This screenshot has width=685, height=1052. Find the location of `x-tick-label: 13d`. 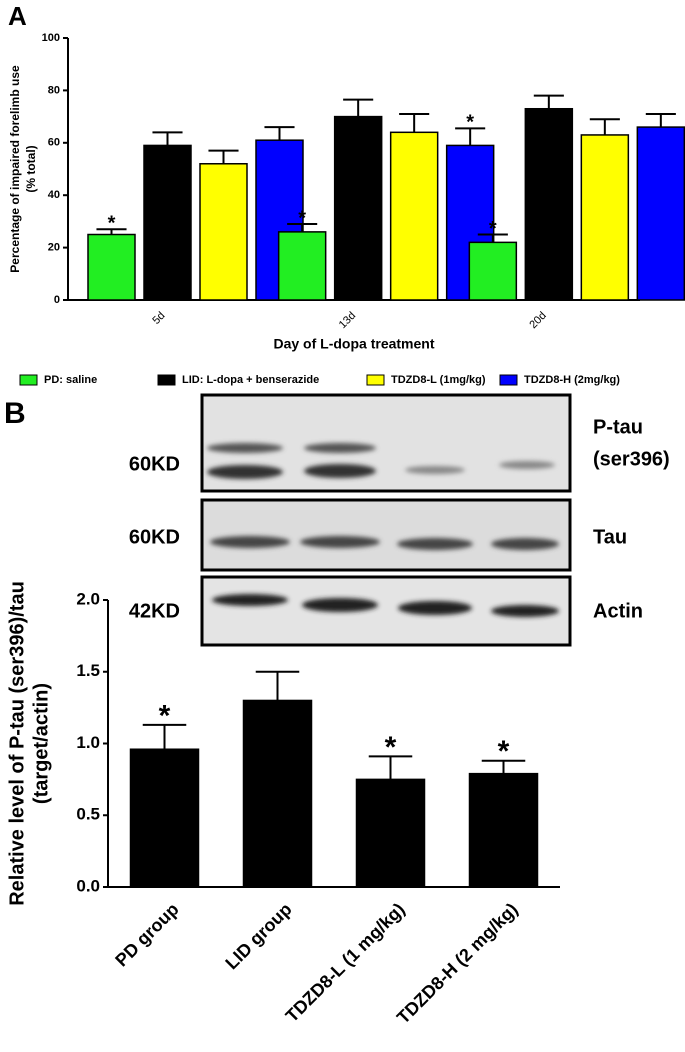

x-tick-label: 13d is located at coordinates (347, 320).